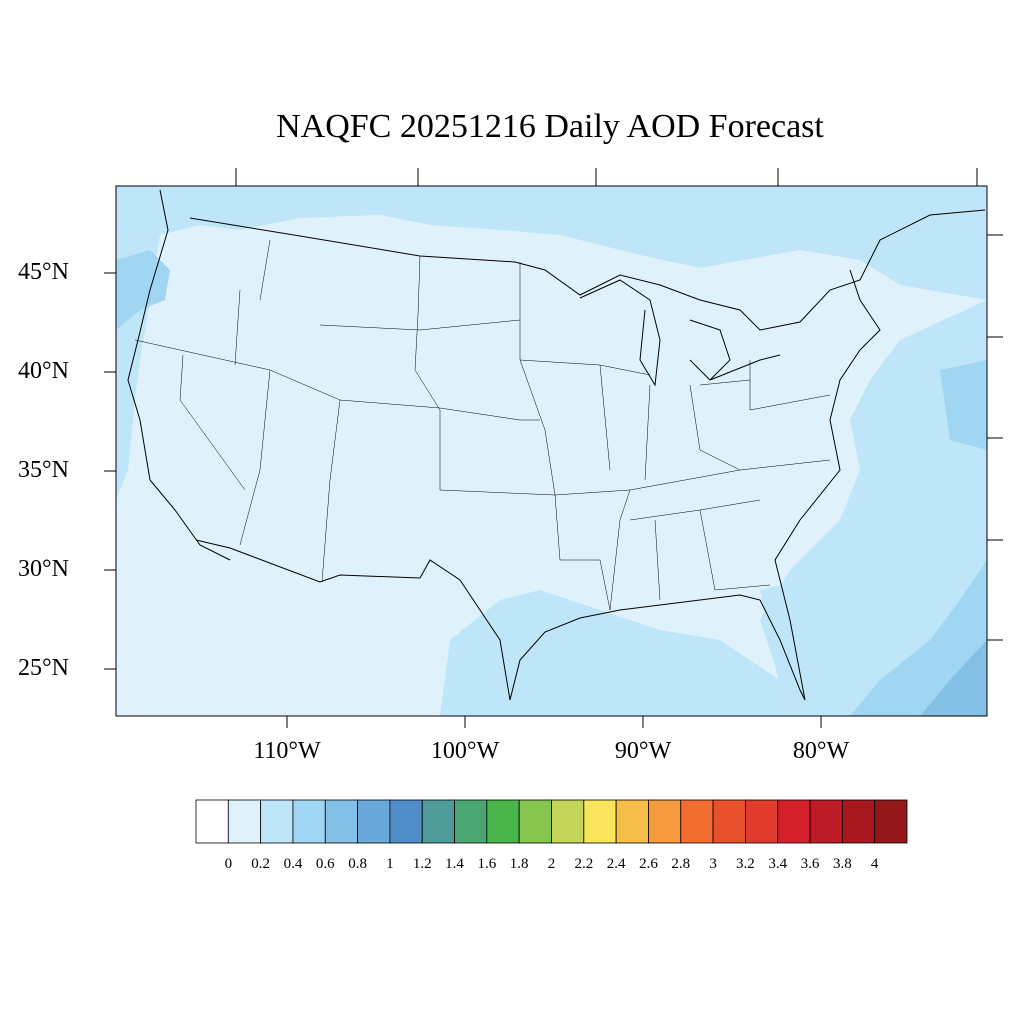  Describe the element at coordinates (827, 485) in the screenshot. I see `east-coast` at that location.